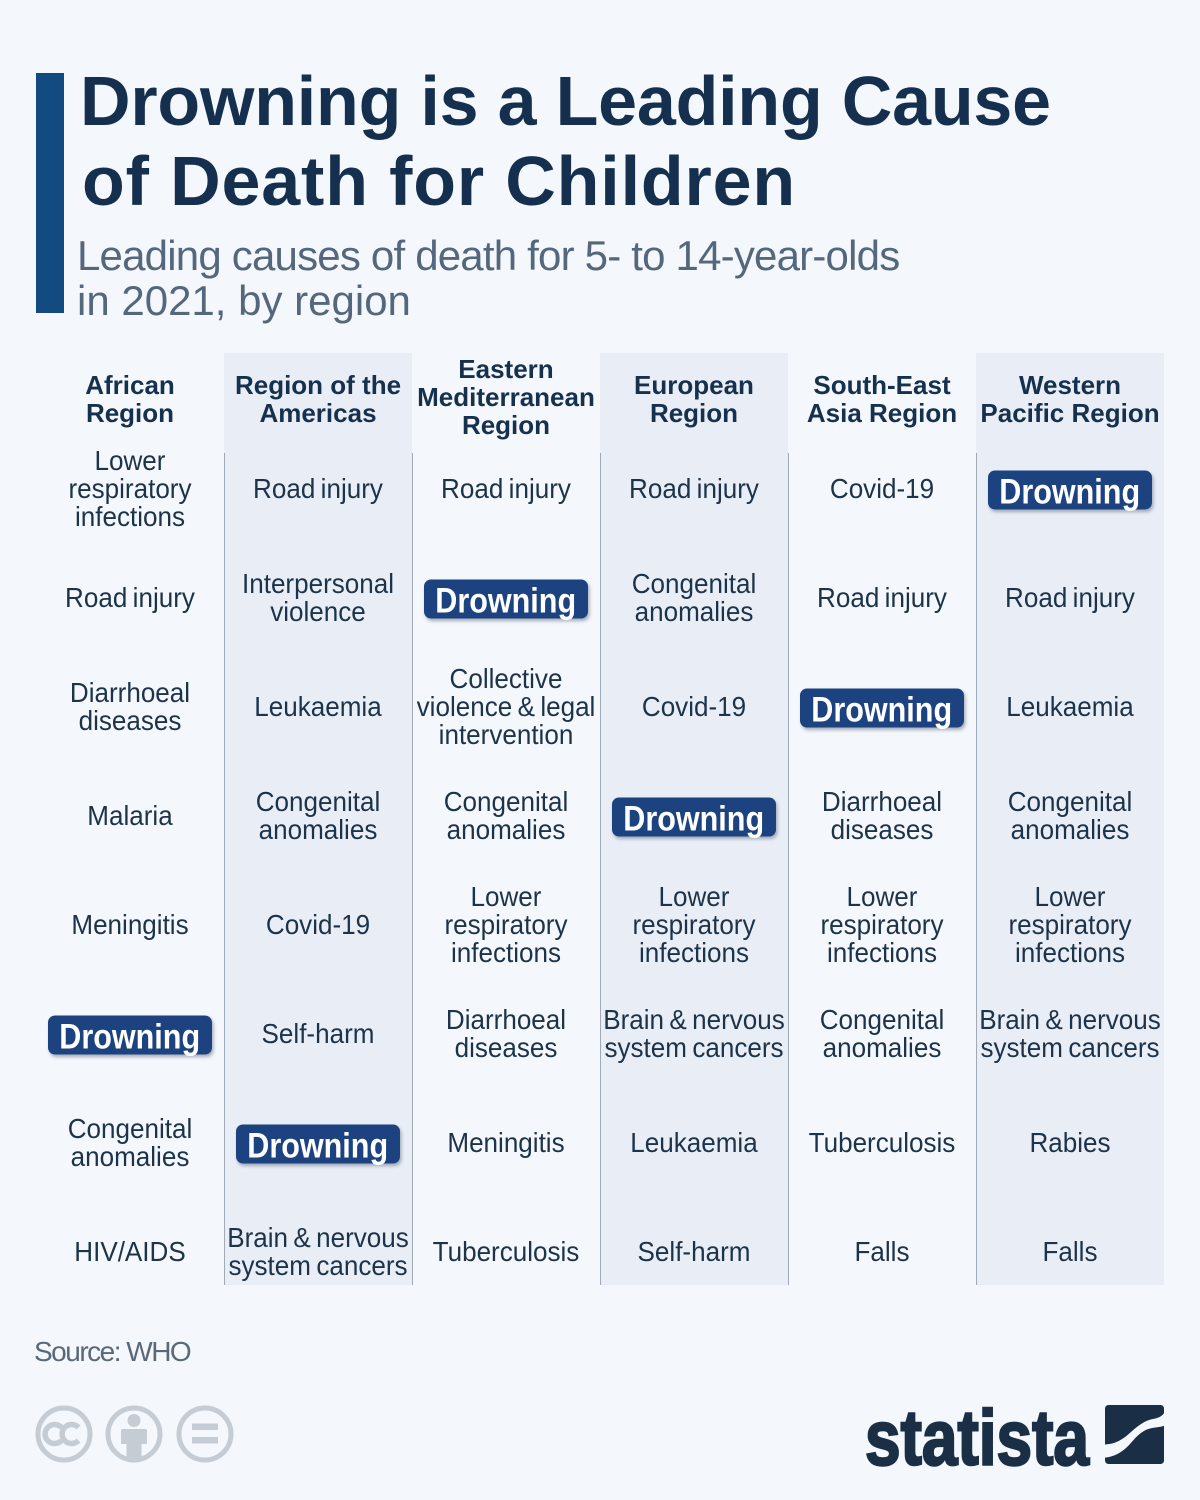 The image size is (1200, 1500). What do you see at coordinates (977, 1431) in the screenshot?
I see `svg-text: statista` at bounding box center [977, 1431].